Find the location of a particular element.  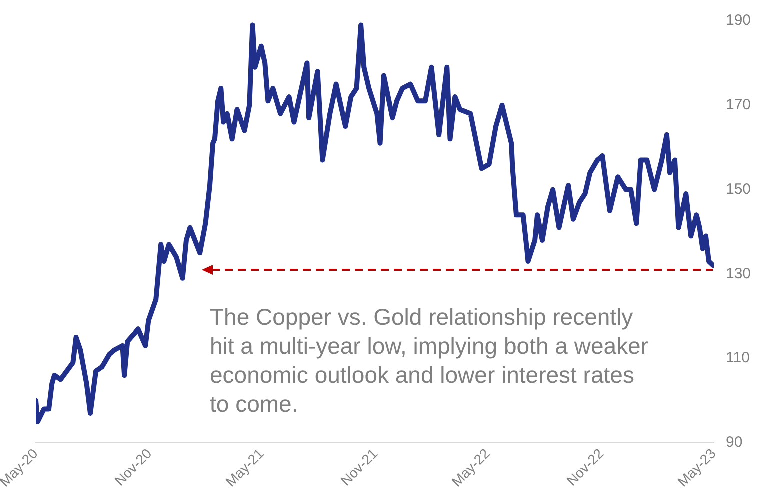

y-tick-label: 130 is located at coordinates (739, 273).